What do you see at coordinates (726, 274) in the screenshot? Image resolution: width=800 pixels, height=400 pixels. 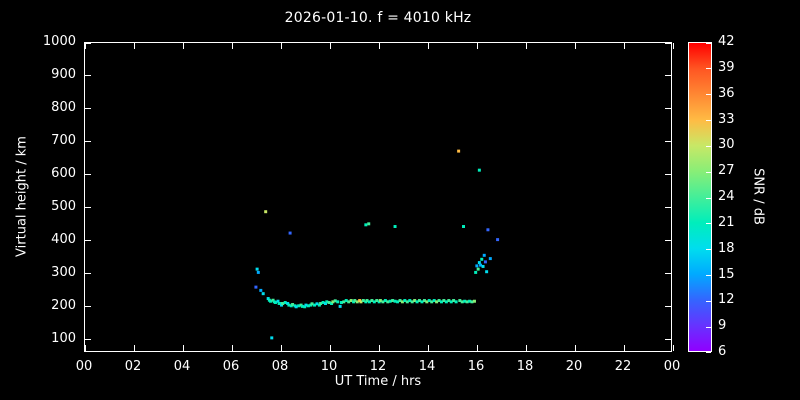 I see `colorbar-tick-label: 15` at bounding box center [726, 274].